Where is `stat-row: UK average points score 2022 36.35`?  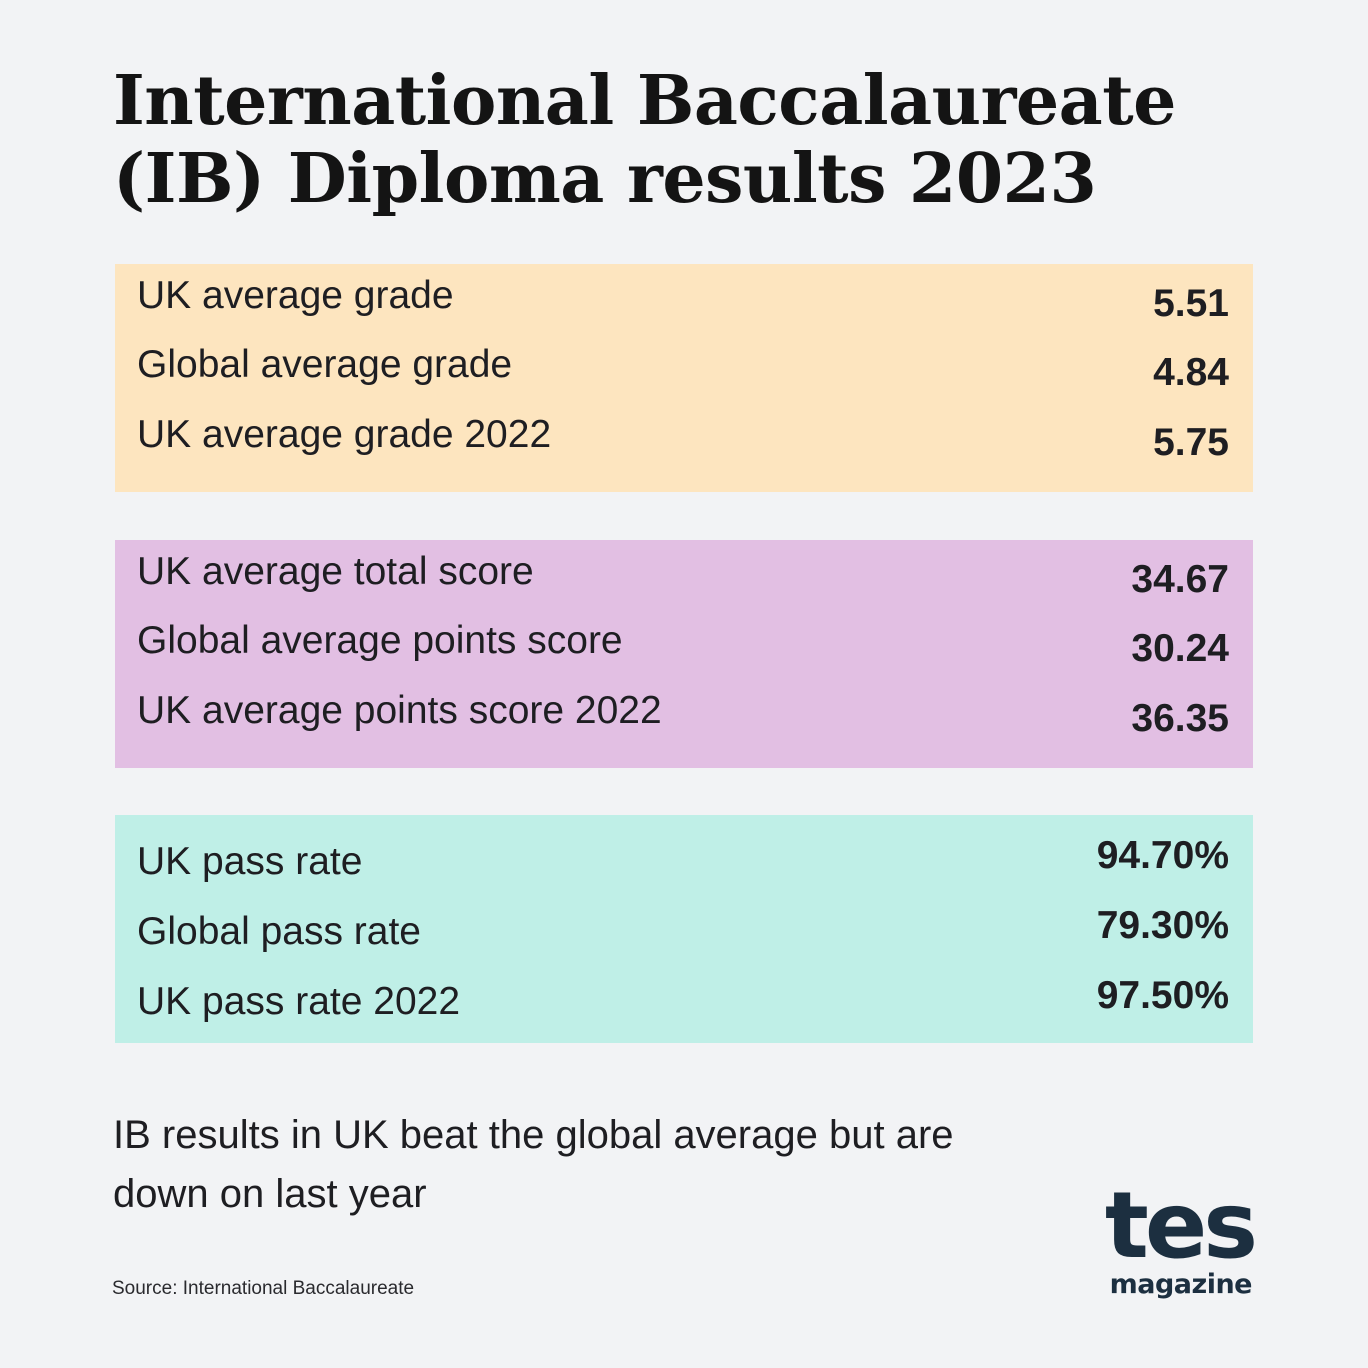 stat-row: UK average points score 2022 36.35 is located at coordinates (683, 715).